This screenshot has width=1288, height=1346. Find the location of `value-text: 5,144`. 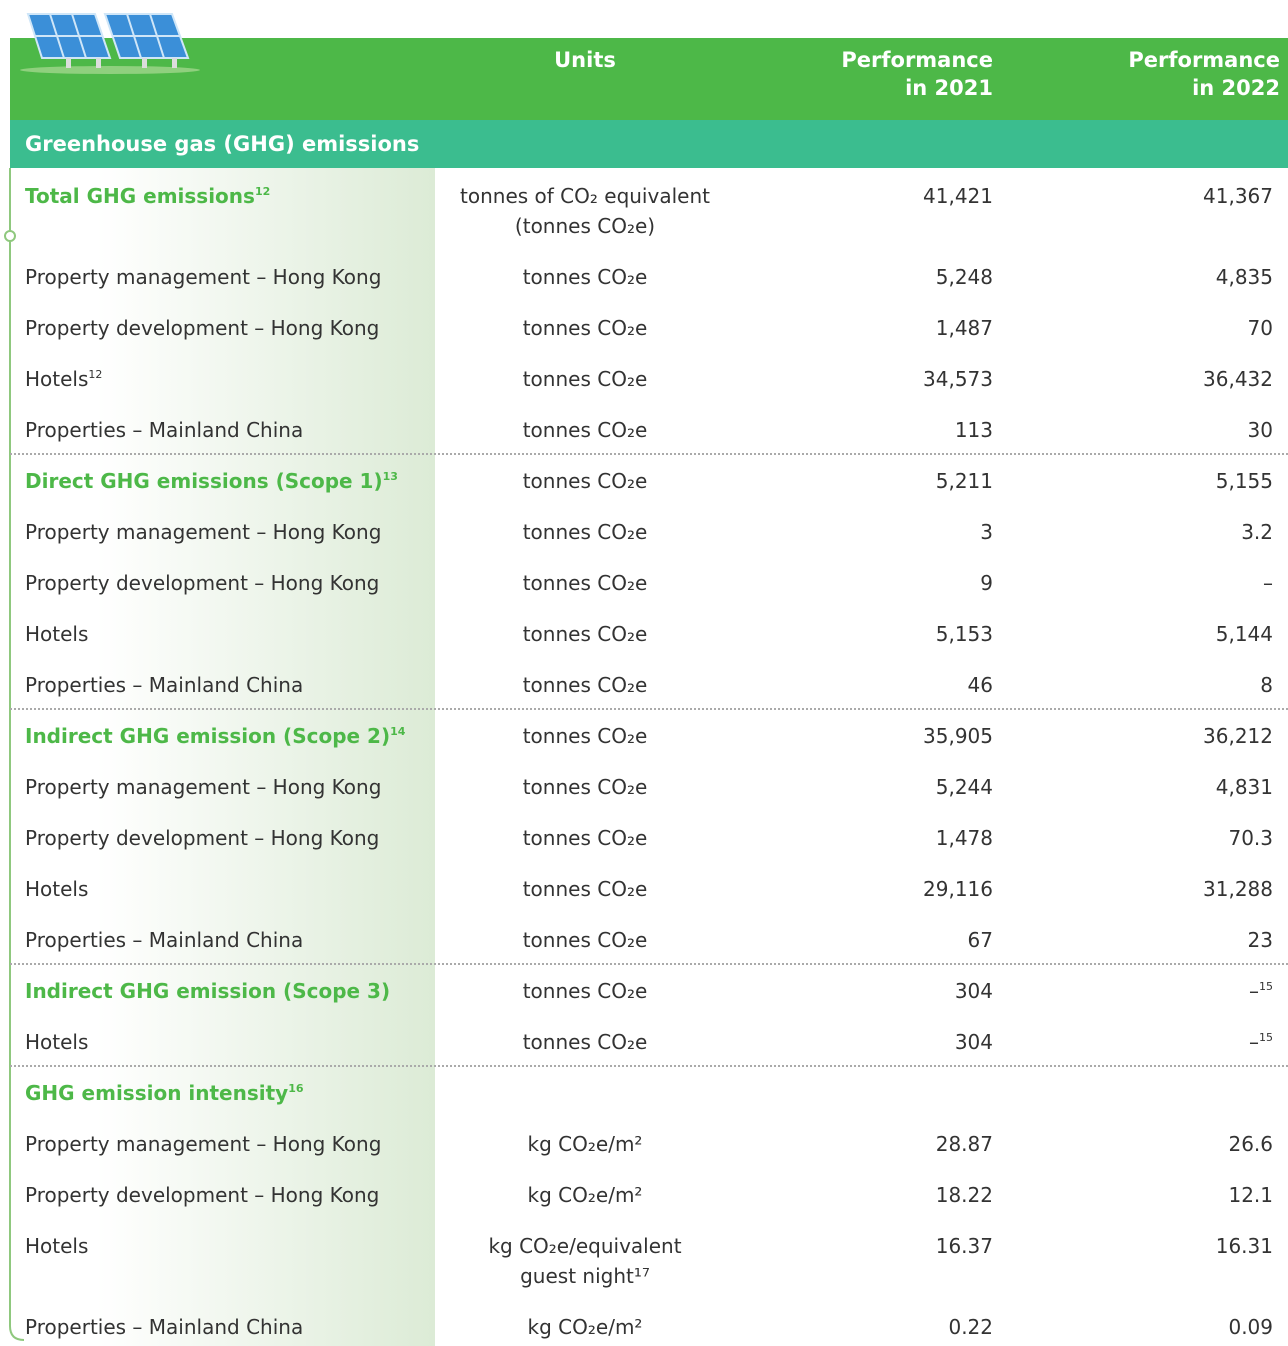

value-text: 5,144 is located at coordinates (1244, 634).